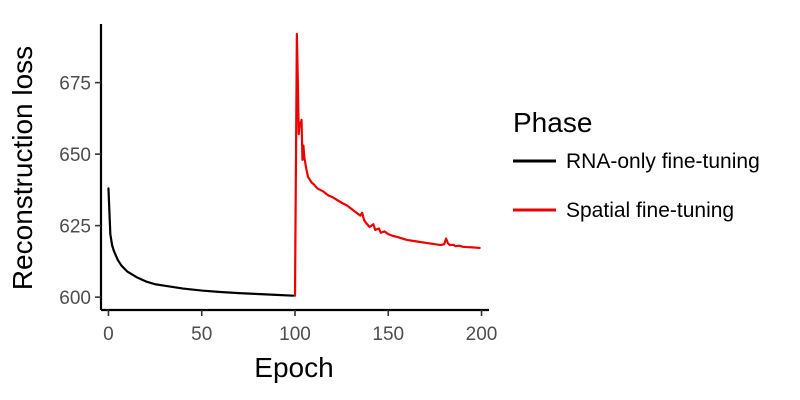 The width and height of the screenshot is (800, 400). Describe the element at coordinates (75, 298) in the screenshot. I see `y-tick-label: 600` at that location.